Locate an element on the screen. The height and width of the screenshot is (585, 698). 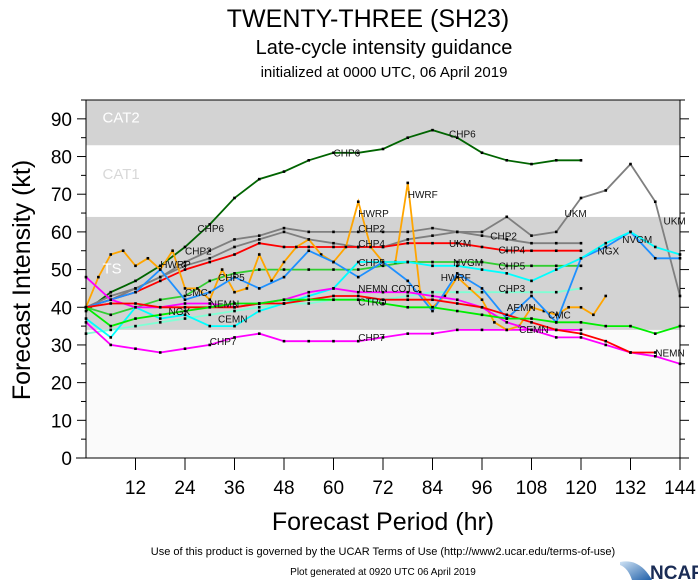
model-label: NGX is located at coordinates (180, 312).